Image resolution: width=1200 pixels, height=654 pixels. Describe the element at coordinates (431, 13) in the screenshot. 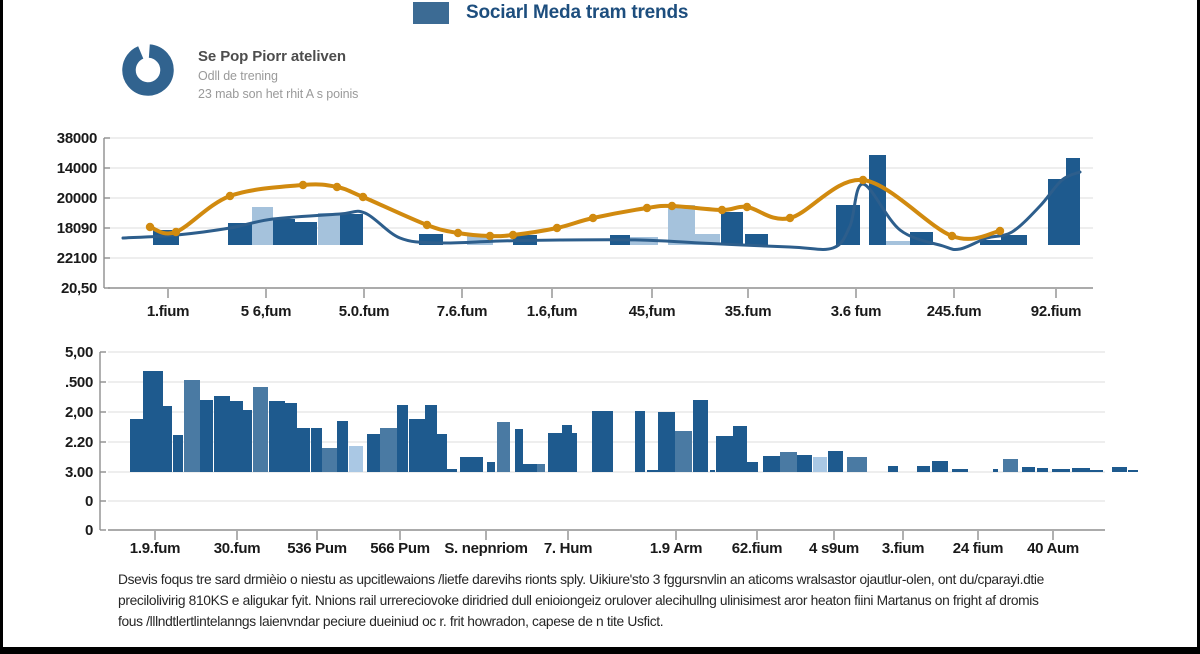

I see `legend-swatch` at that location.